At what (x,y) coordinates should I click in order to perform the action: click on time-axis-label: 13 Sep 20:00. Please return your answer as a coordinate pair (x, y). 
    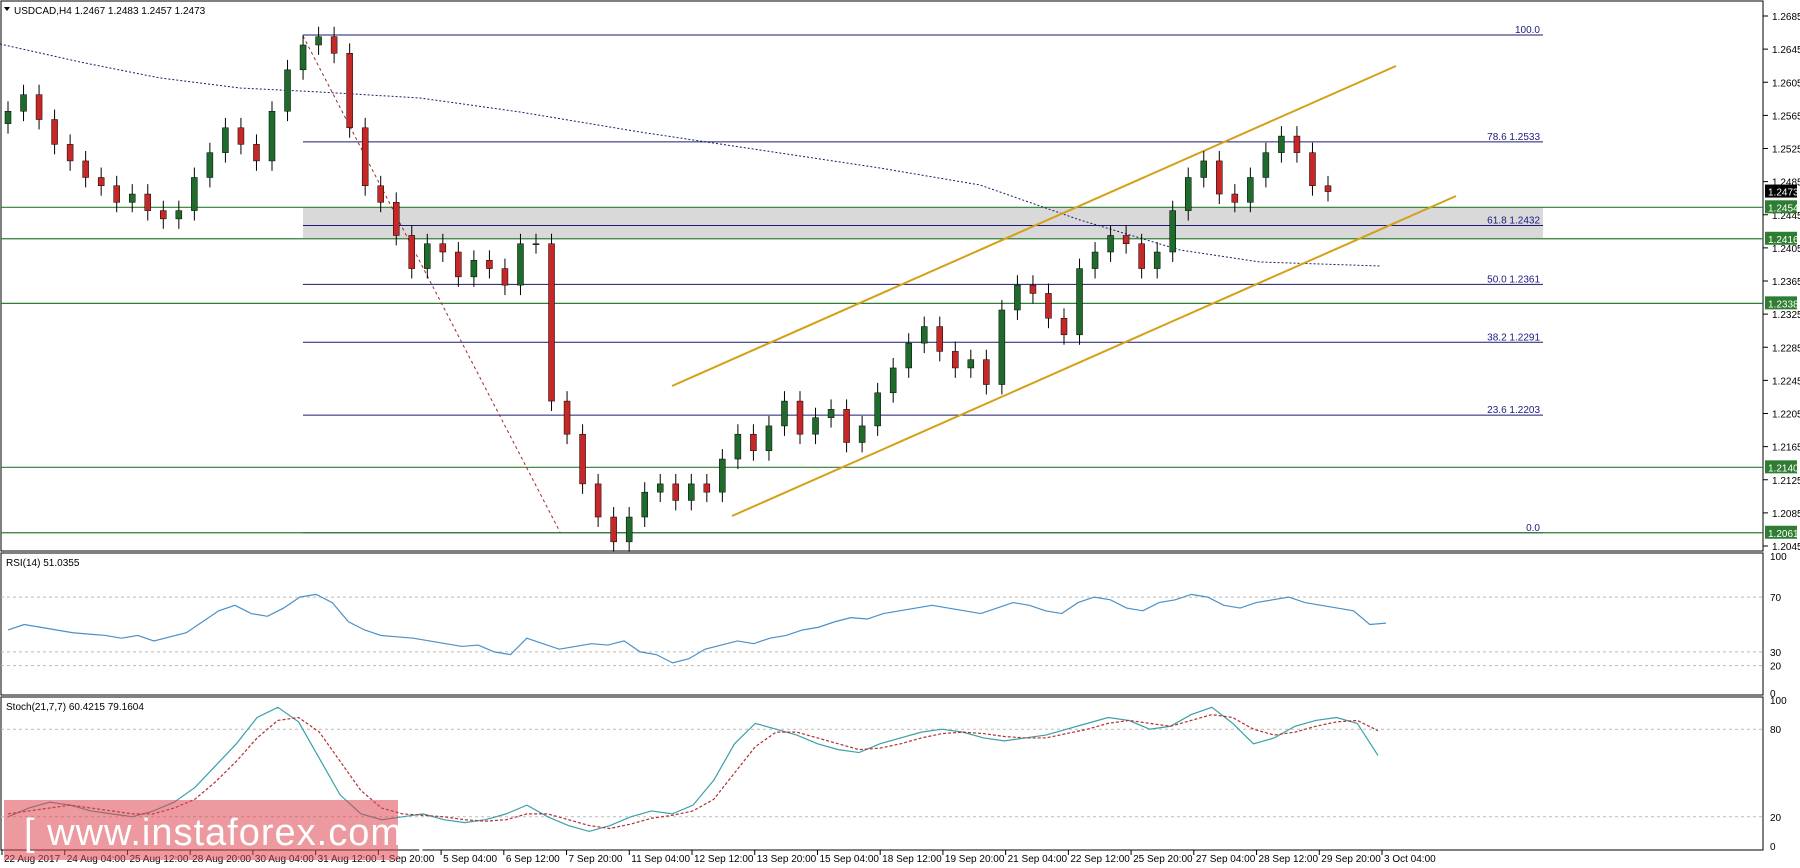
    Looking at the image, I should click on (787, 859).